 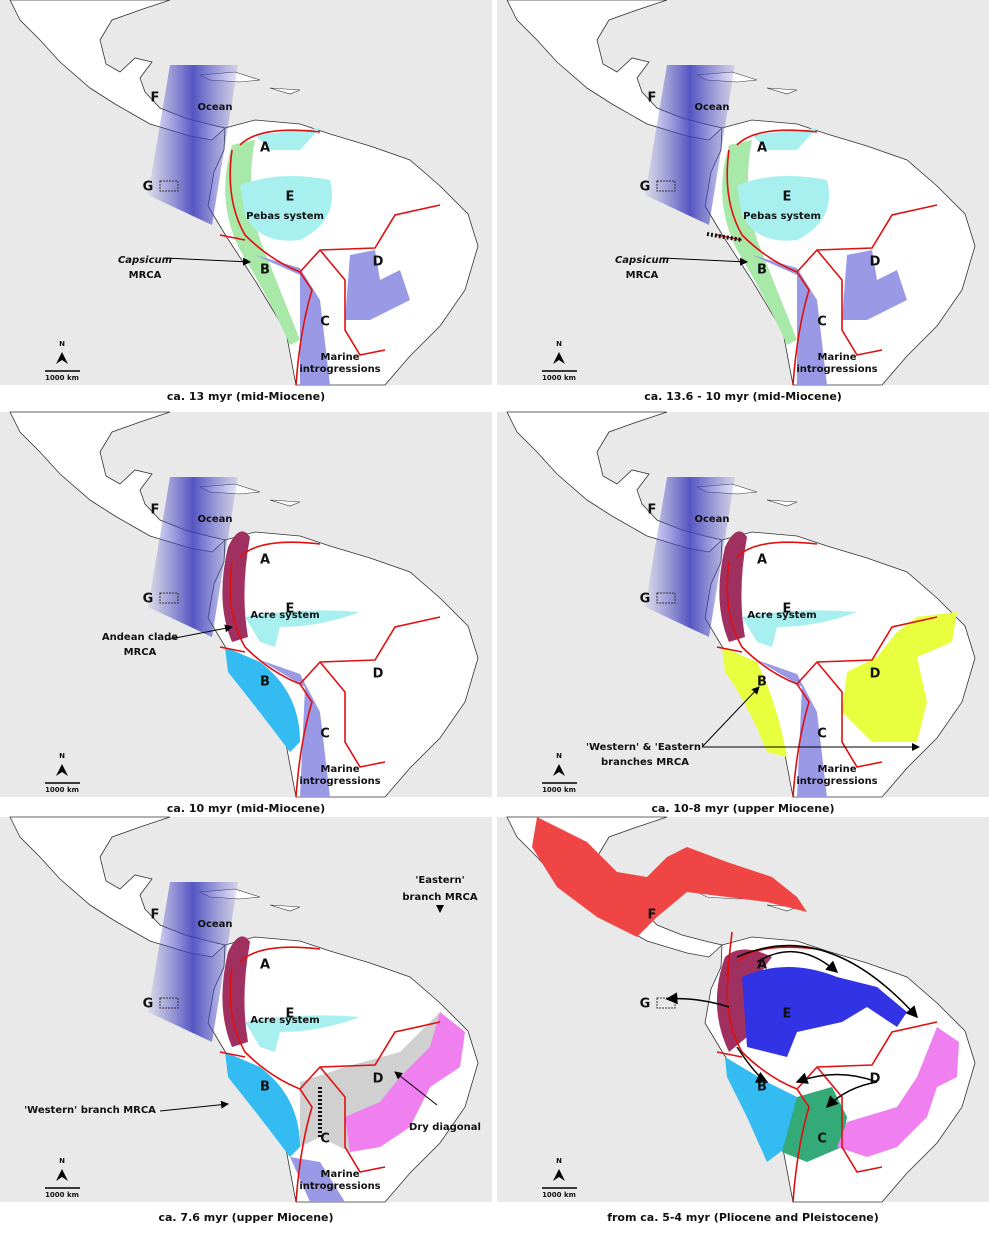 I want to click on map-label: introgressions, so click(x=836, y=369).